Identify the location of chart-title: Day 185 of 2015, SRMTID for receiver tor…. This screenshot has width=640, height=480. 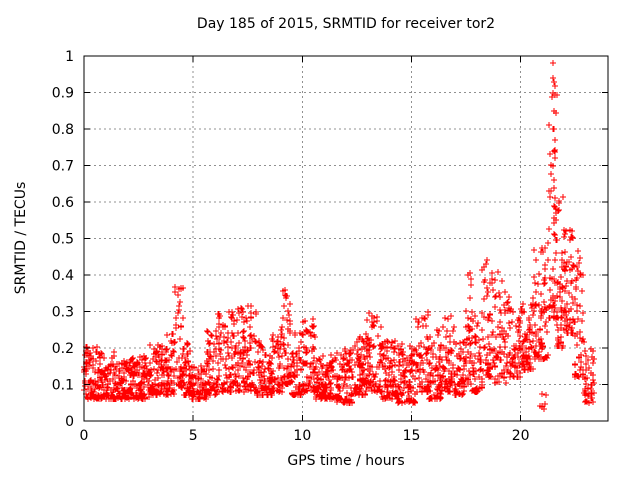
(346, 24).